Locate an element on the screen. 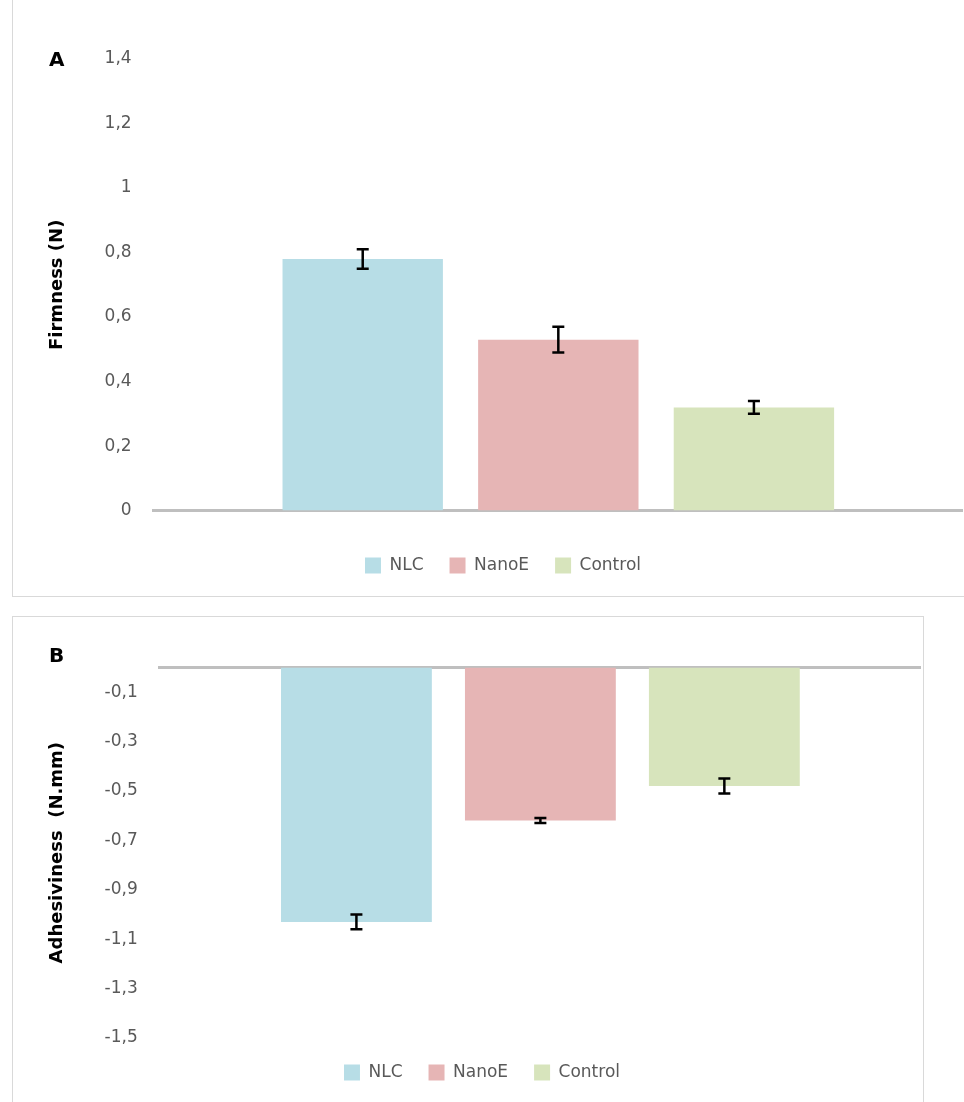 The height and width of the screenshot is (1102, 964). y-tick-label: 1,2 is located at coordinates (118, 121).